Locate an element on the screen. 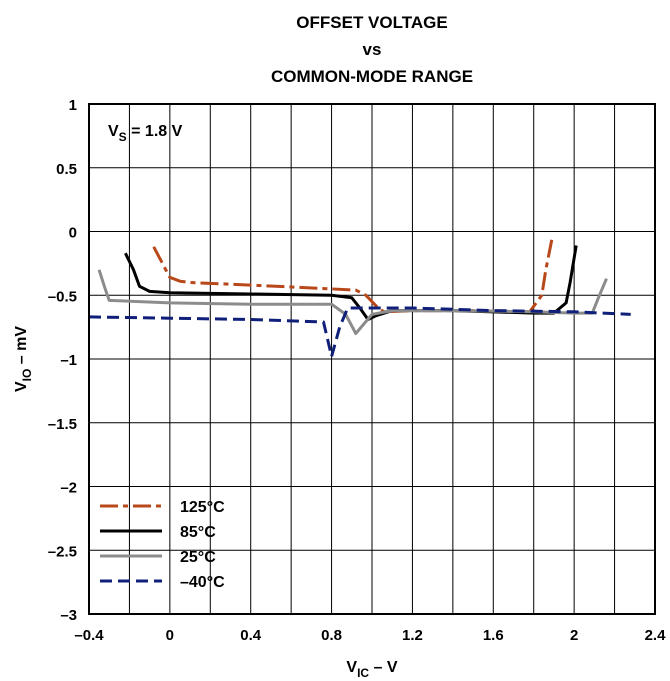  chart-title: OFFSET VOLTAGE vs COMMON-MODE RANGE is located at coordinates (372, 49).